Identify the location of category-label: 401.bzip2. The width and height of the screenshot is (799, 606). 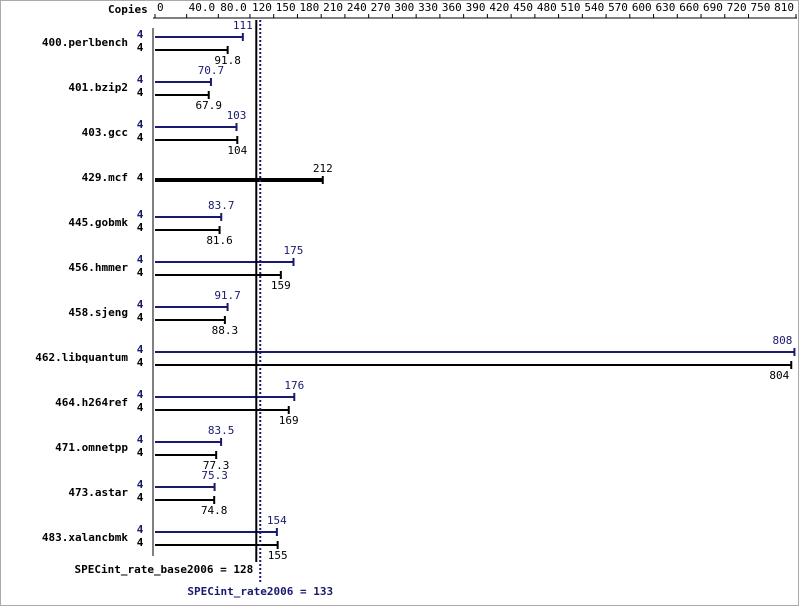
(98, 87).